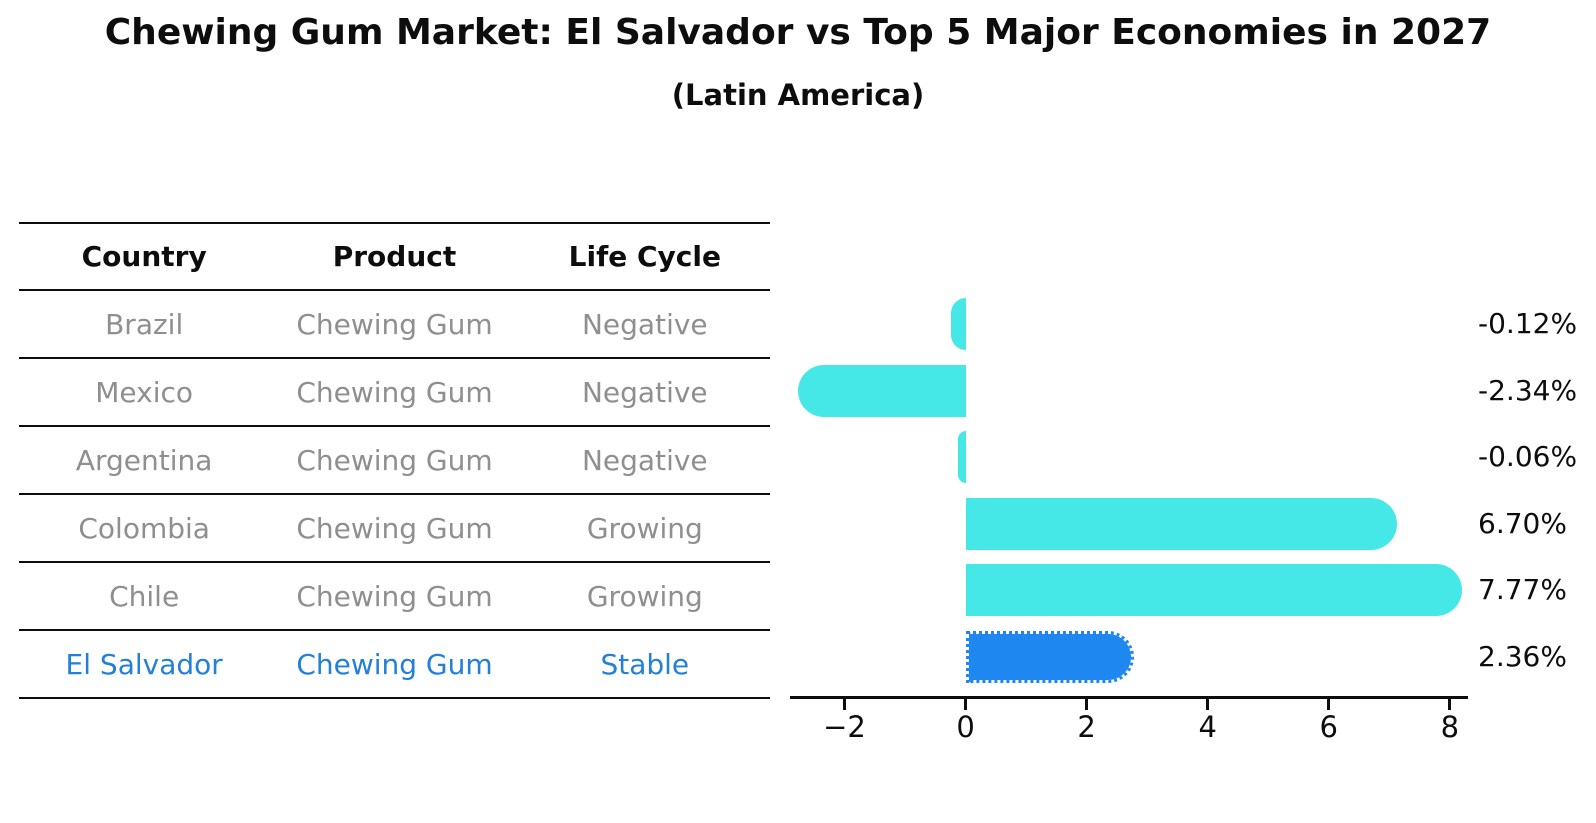 The image size is (1596, 823). I want to click on value-label-el-salvador: 2.36%, so click(1522, 656).